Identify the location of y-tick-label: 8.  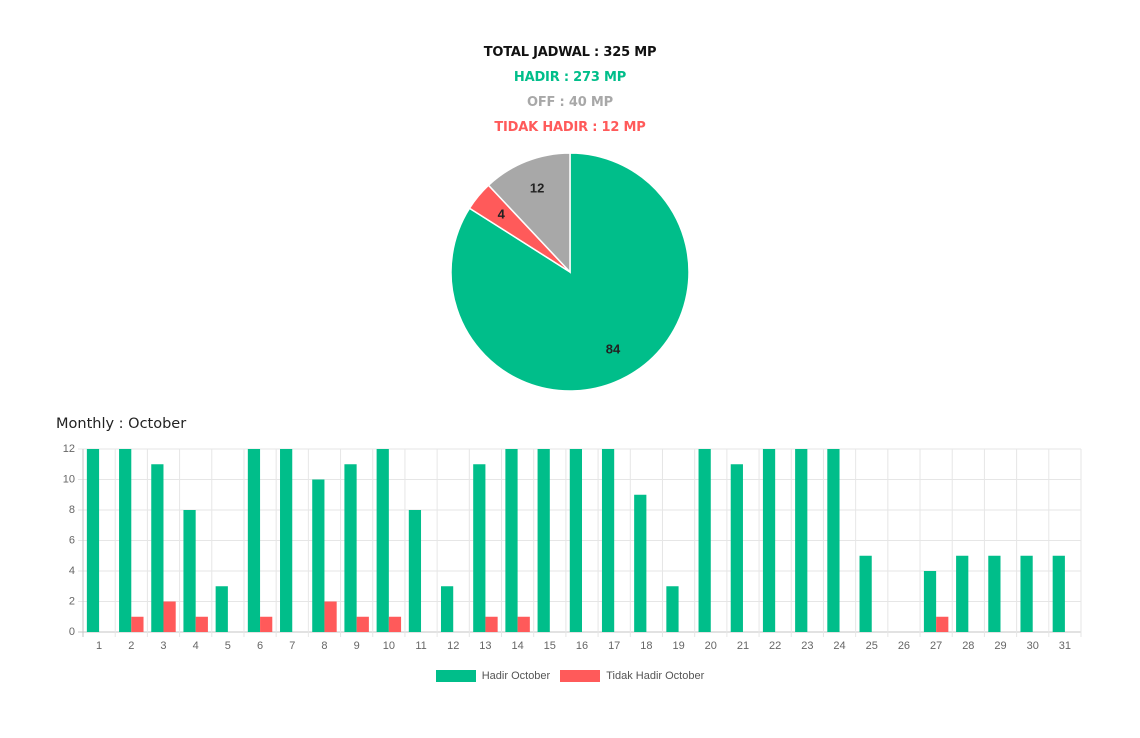
(72, 510).